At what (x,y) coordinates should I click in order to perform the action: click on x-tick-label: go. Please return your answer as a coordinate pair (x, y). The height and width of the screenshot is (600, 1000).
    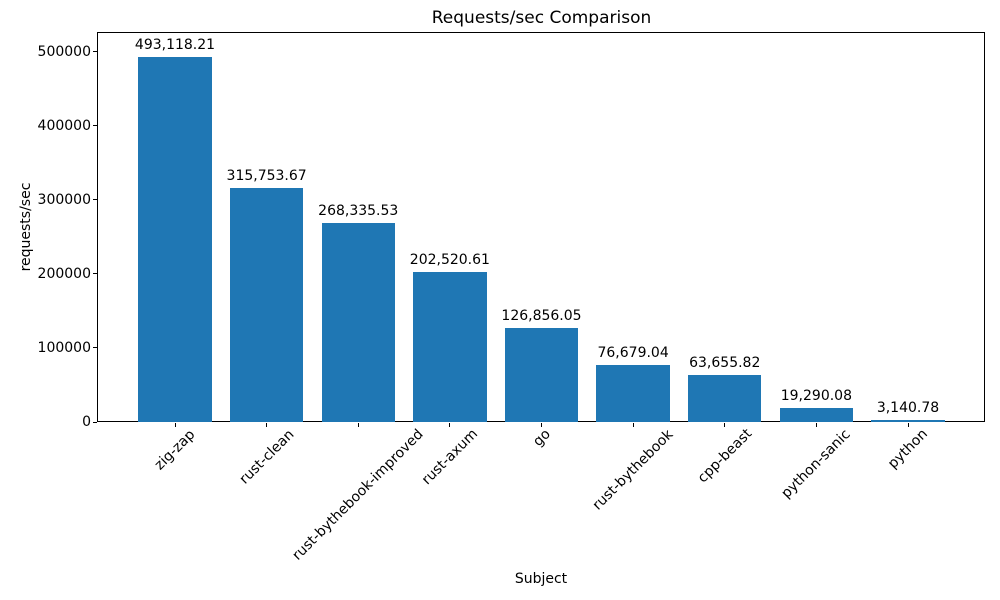
    Looking at the image, I should click on (541, 438).